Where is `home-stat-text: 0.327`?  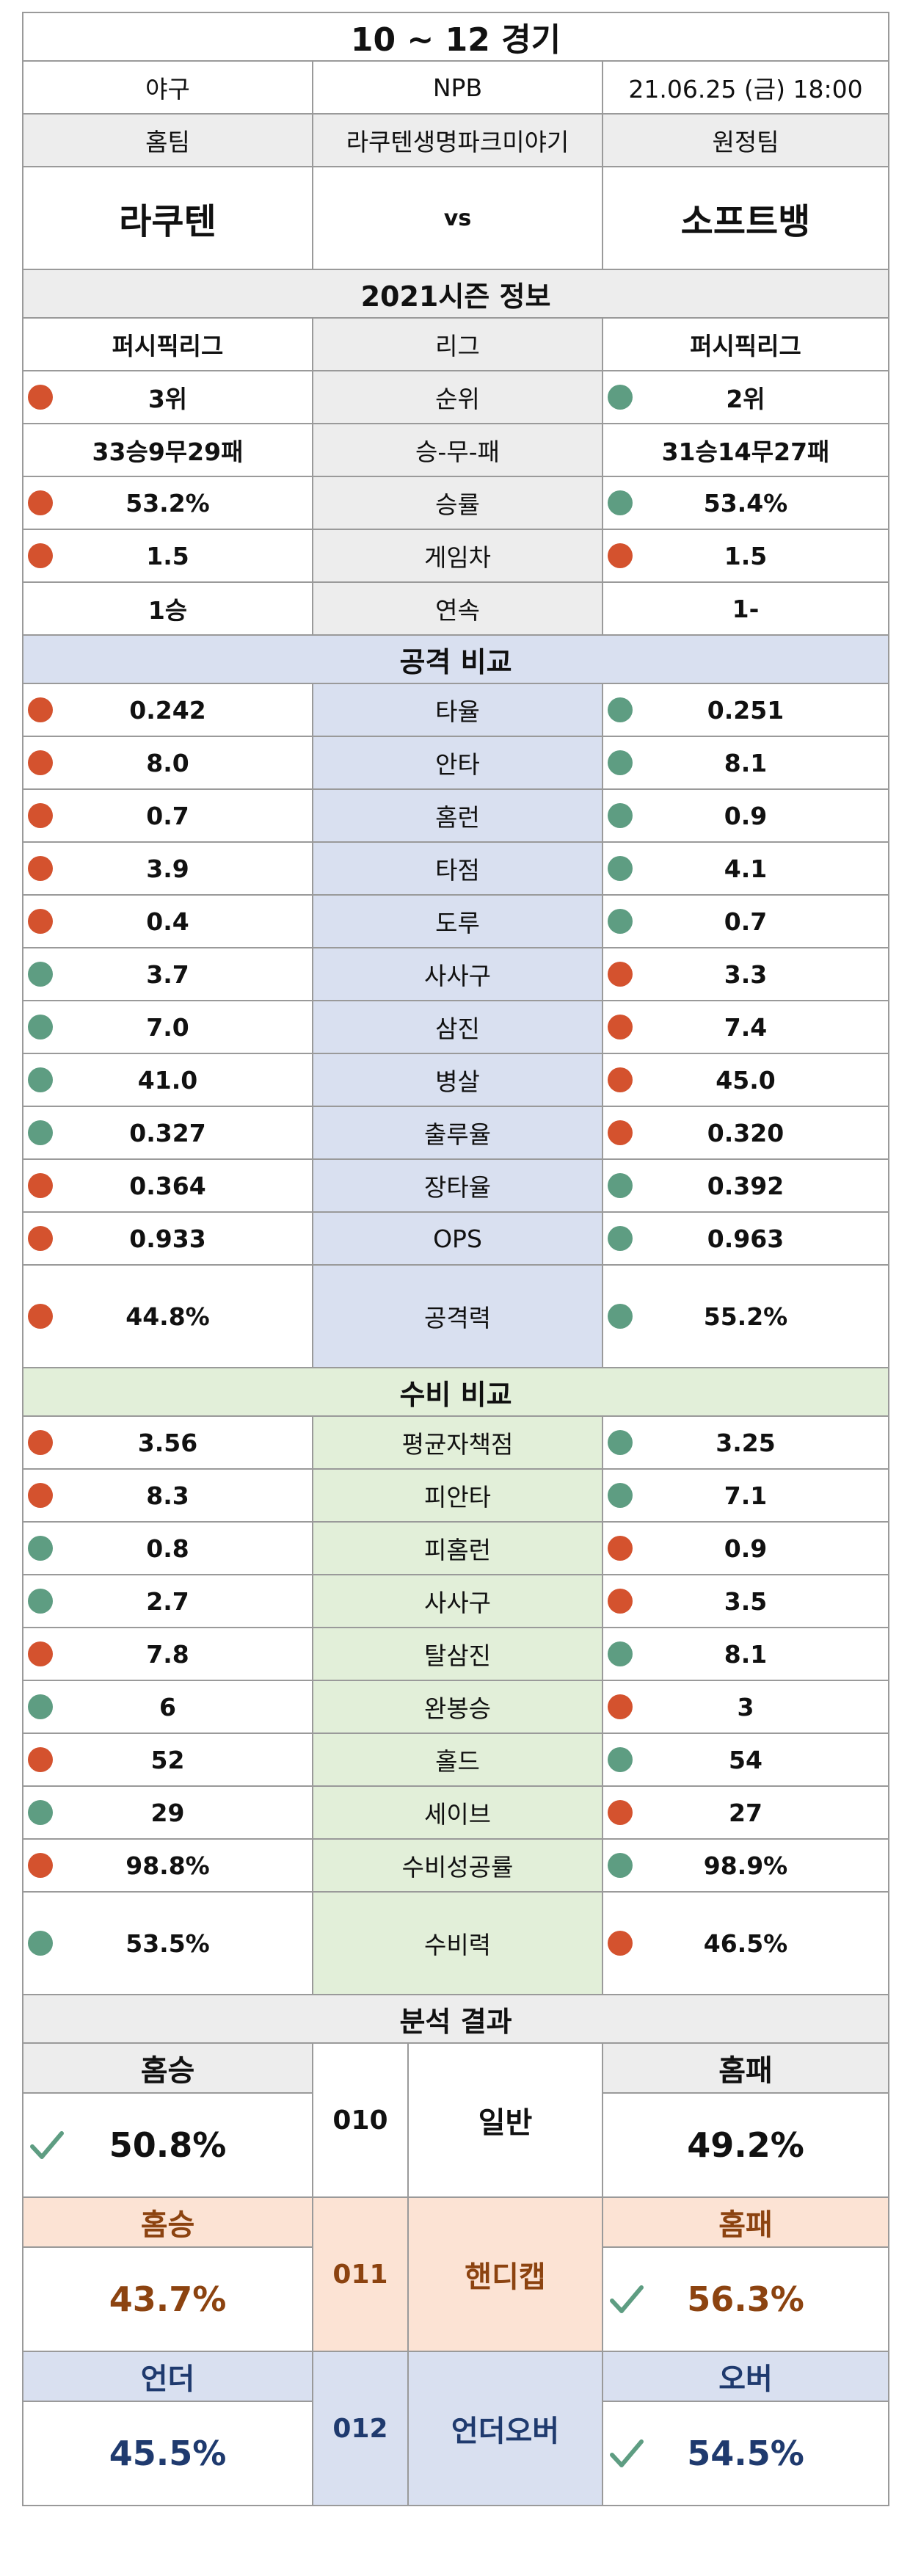 home-stat-text: 0.327 is located at coordinates (167, 1132).